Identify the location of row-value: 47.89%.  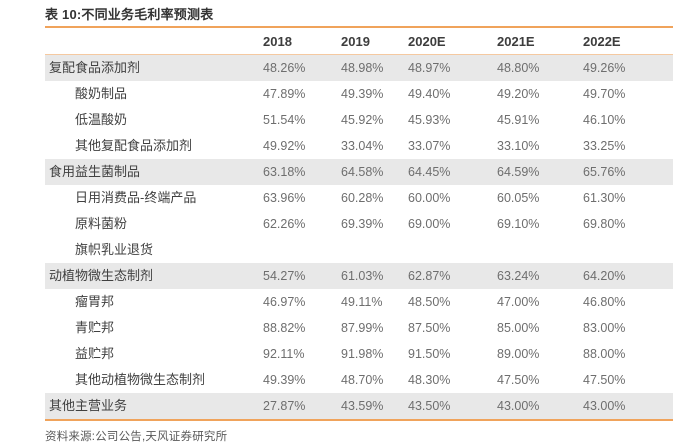
(284, 94).